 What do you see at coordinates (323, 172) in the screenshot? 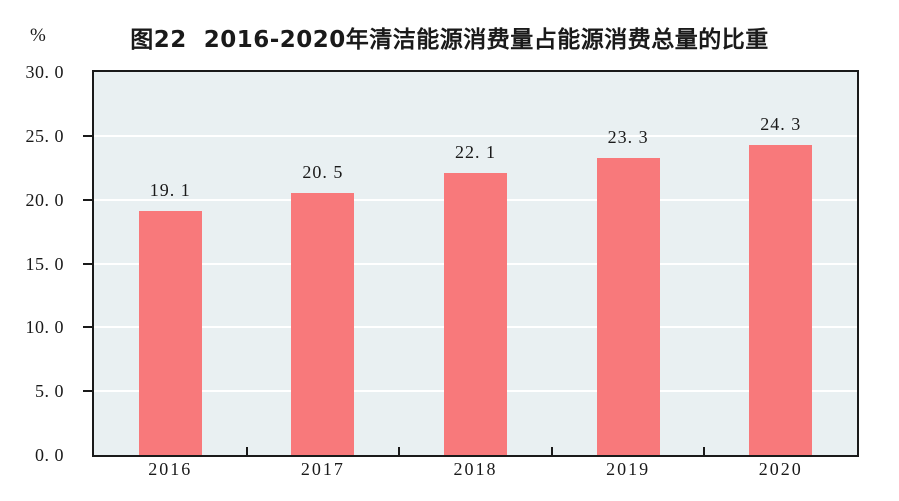
I see `bar-value-label: 20. 5` at bounding box center [323, 172].